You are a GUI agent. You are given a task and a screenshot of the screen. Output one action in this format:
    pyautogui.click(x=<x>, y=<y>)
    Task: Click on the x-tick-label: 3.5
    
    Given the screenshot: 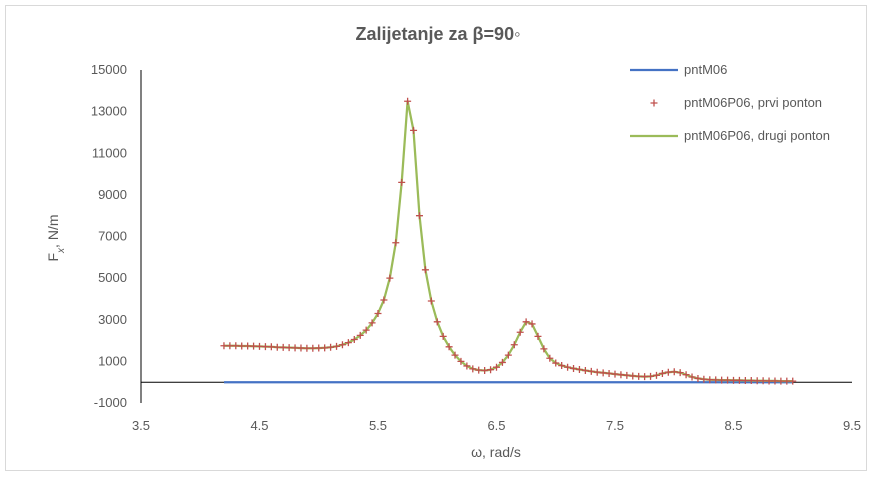 What is the action you would take?
    pyautogui.click(x=141, y=425)
    